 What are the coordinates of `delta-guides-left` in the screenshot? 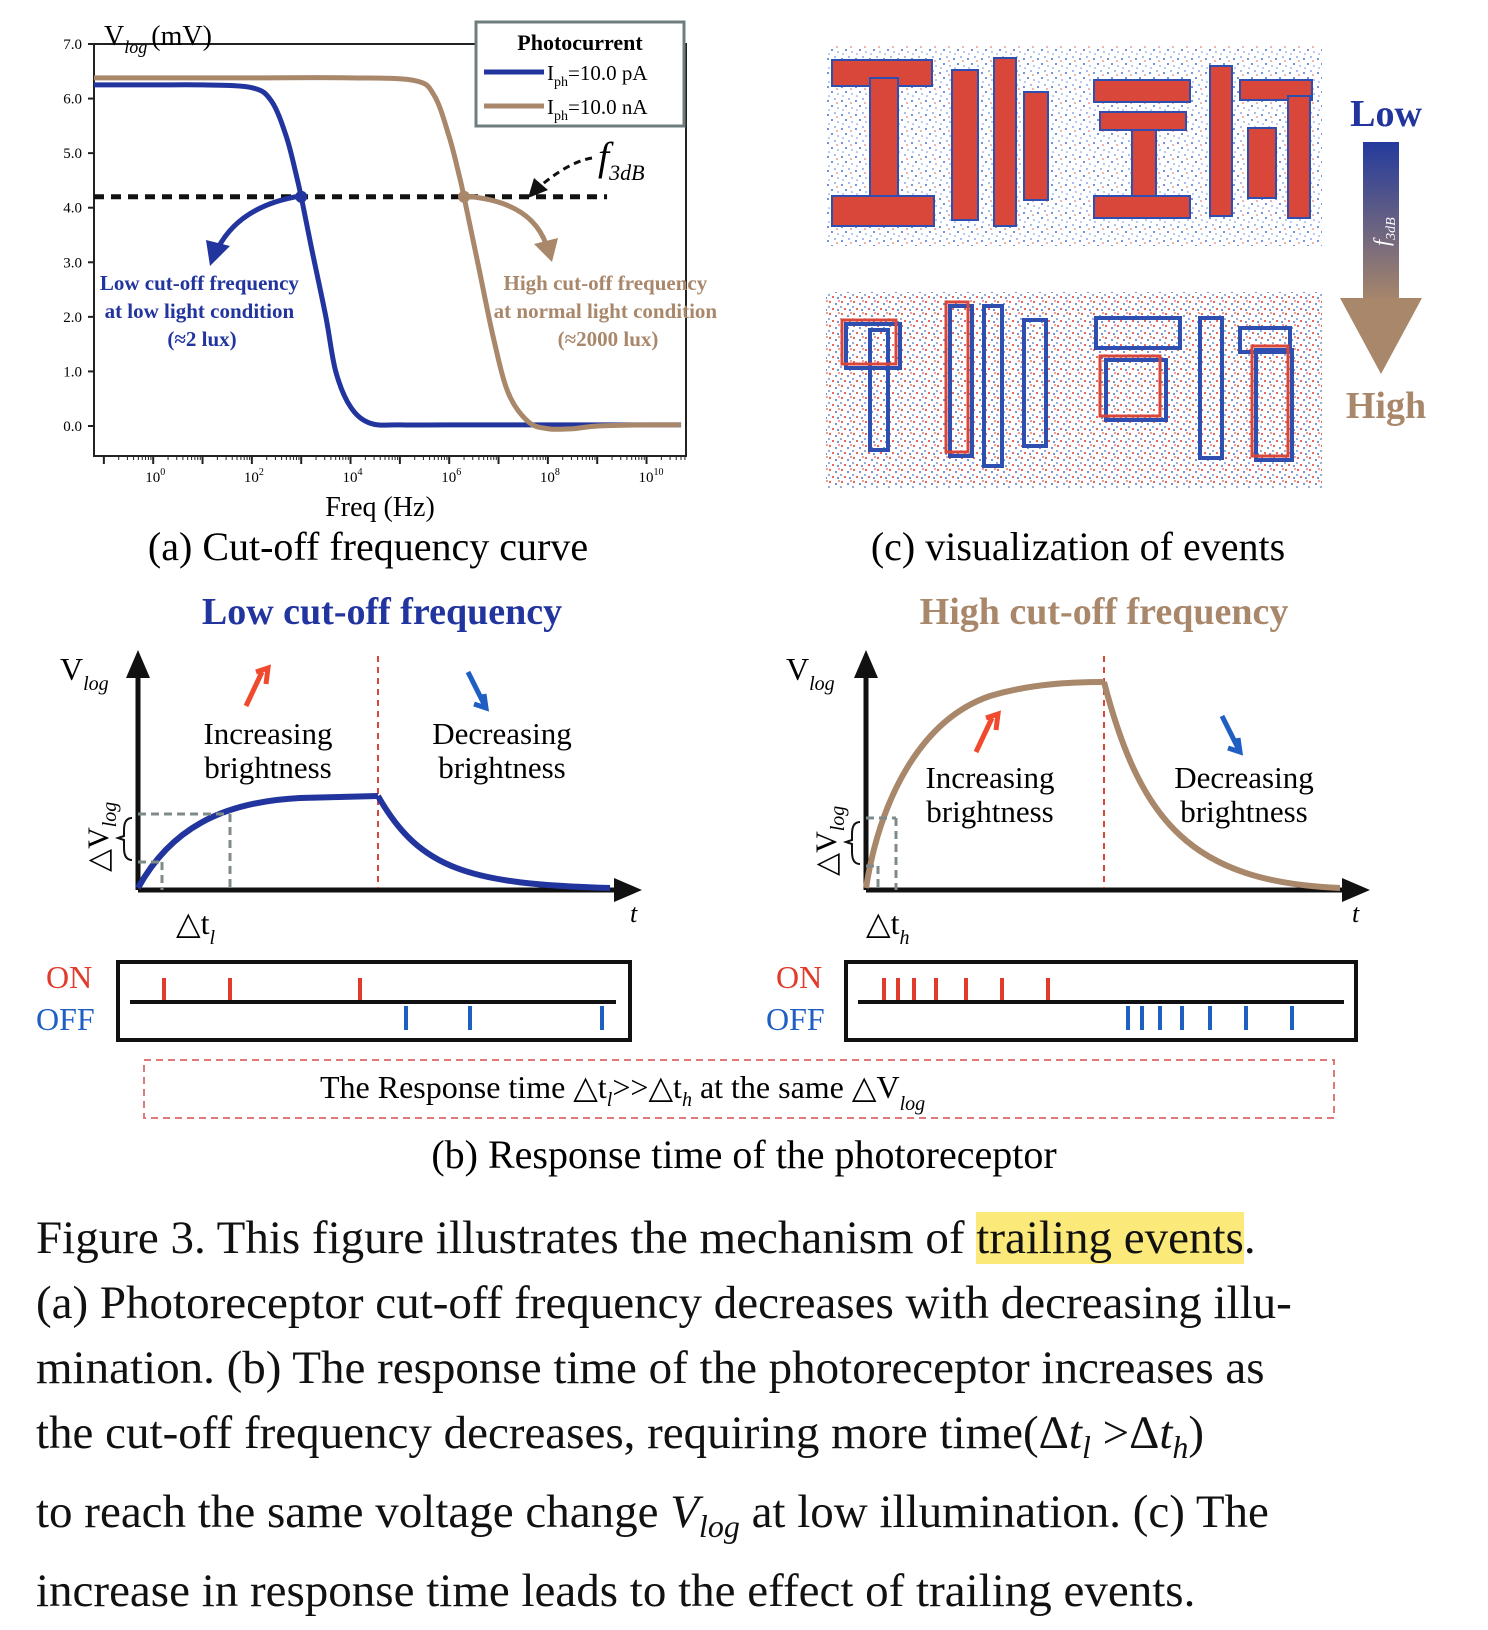 It's located at (185, 851).